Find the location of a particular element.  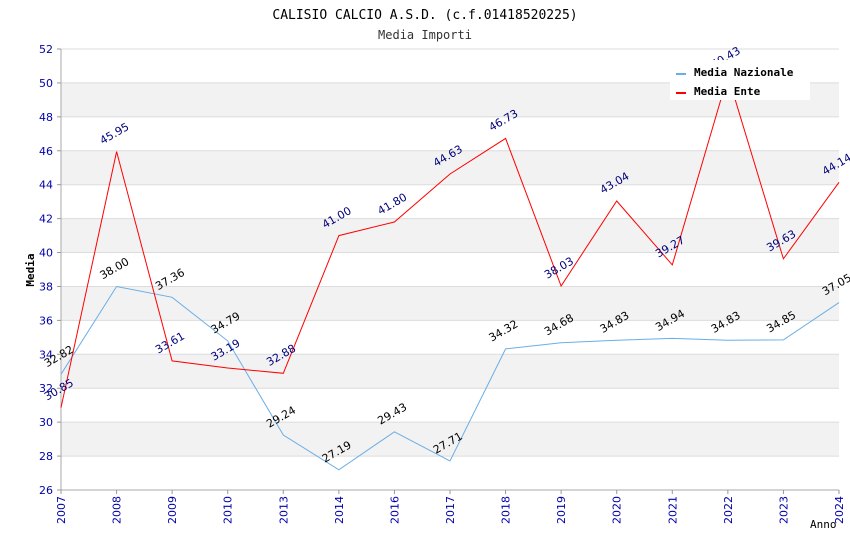

chart-subtitle: Media Importi is located at coordinates (425, 35).